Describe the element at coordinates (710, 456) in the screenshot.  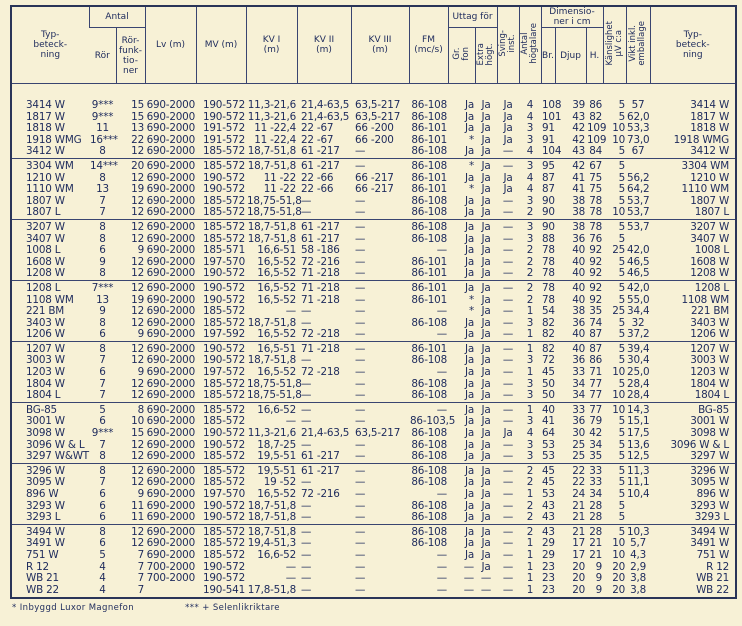
I see `cell-typ-right: 3297 W` at that location.